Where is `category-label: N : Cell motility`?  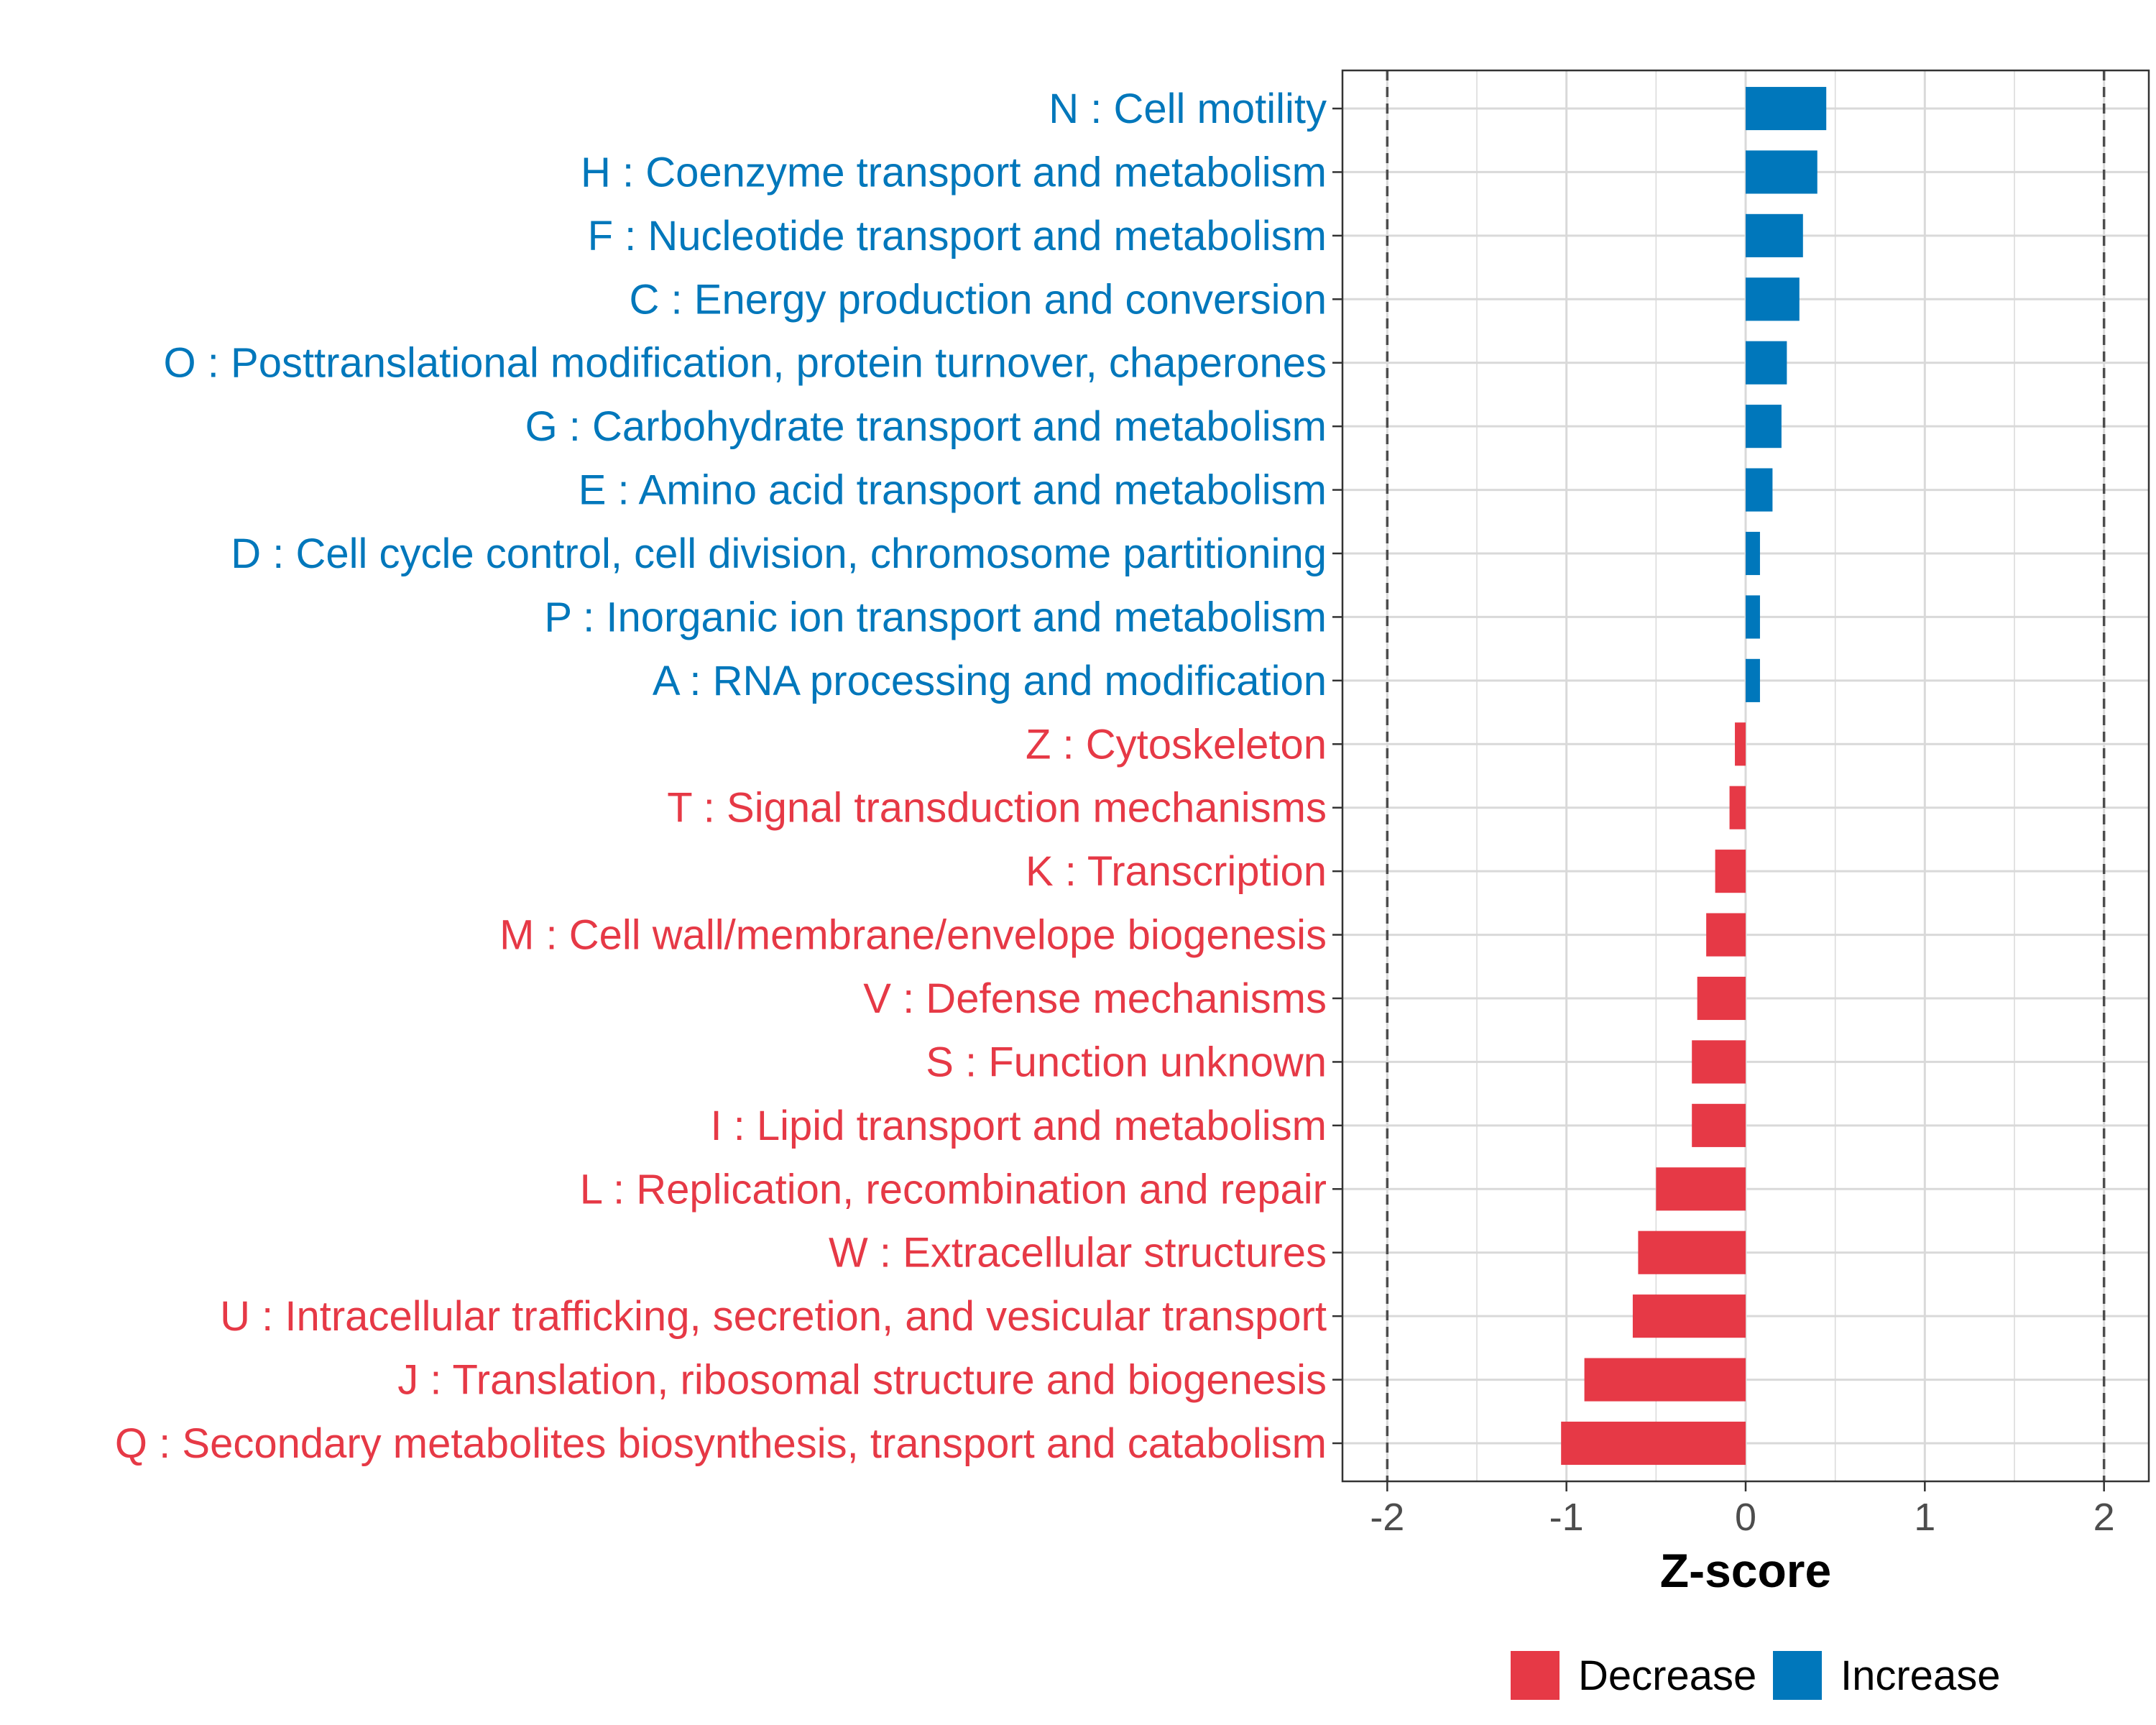 category-label: N : Cell motility is located at coordinates (1188, 109).